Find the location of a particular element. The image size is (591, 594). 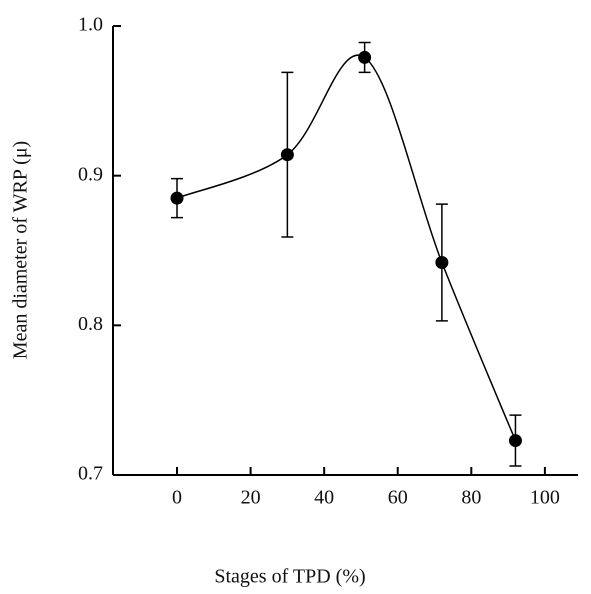

y-tick-label: 1.0 is located at coordinates (90, 25).